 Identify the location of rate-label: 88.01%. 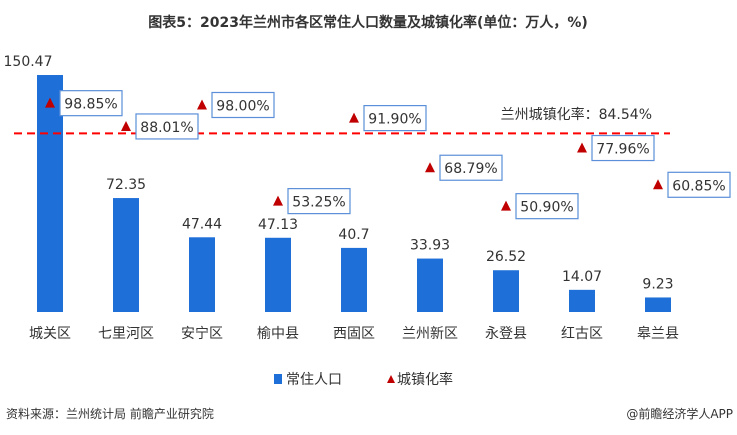
(166, 128).